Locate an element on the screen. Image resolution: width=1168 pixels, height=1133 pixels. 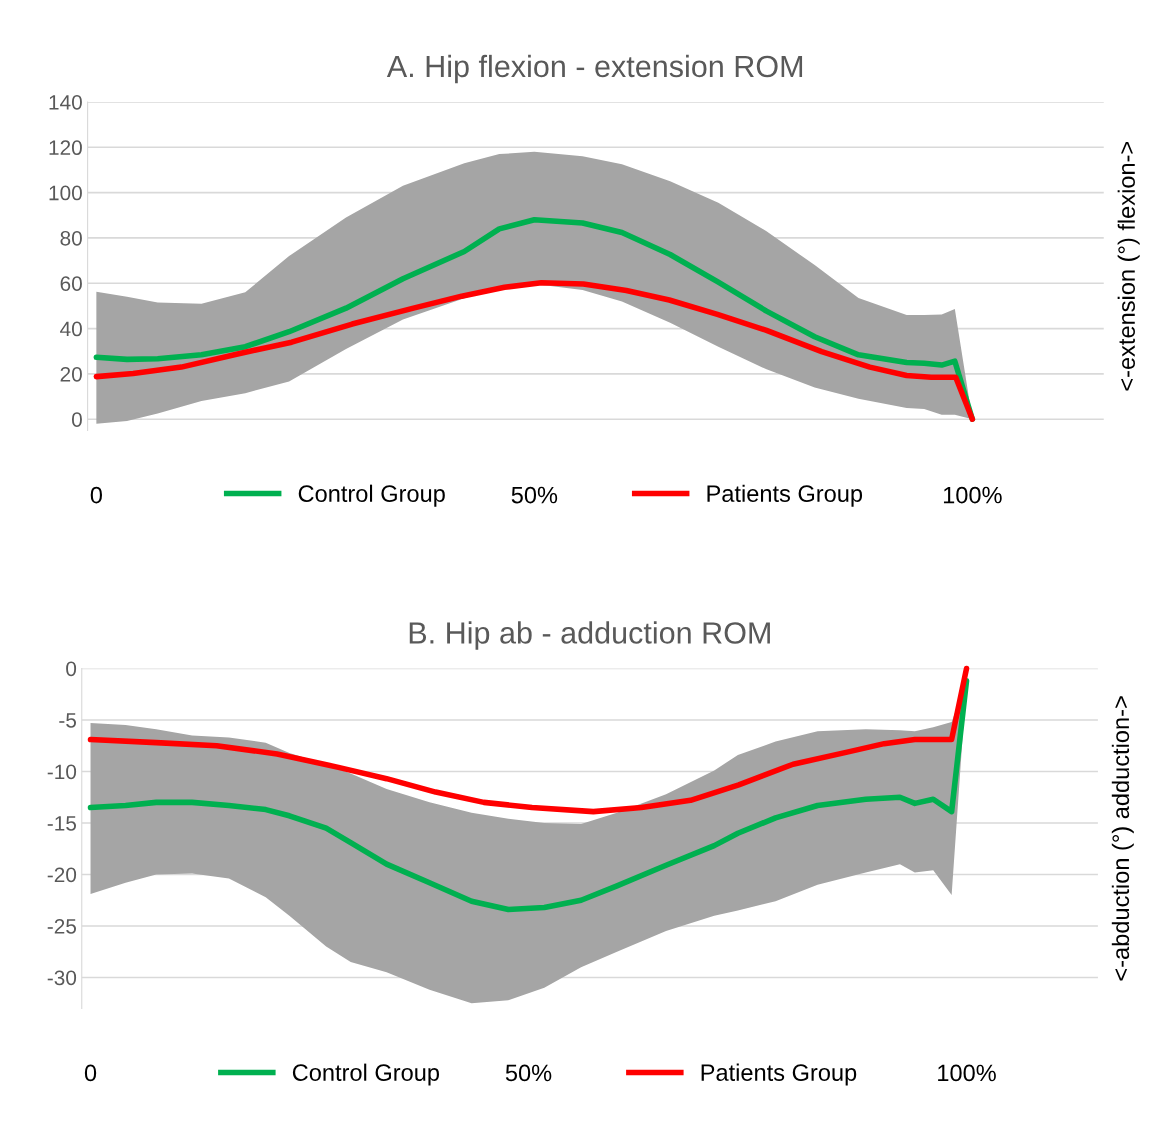
y-tick-label: -10 is located at coordinates (62, 772).